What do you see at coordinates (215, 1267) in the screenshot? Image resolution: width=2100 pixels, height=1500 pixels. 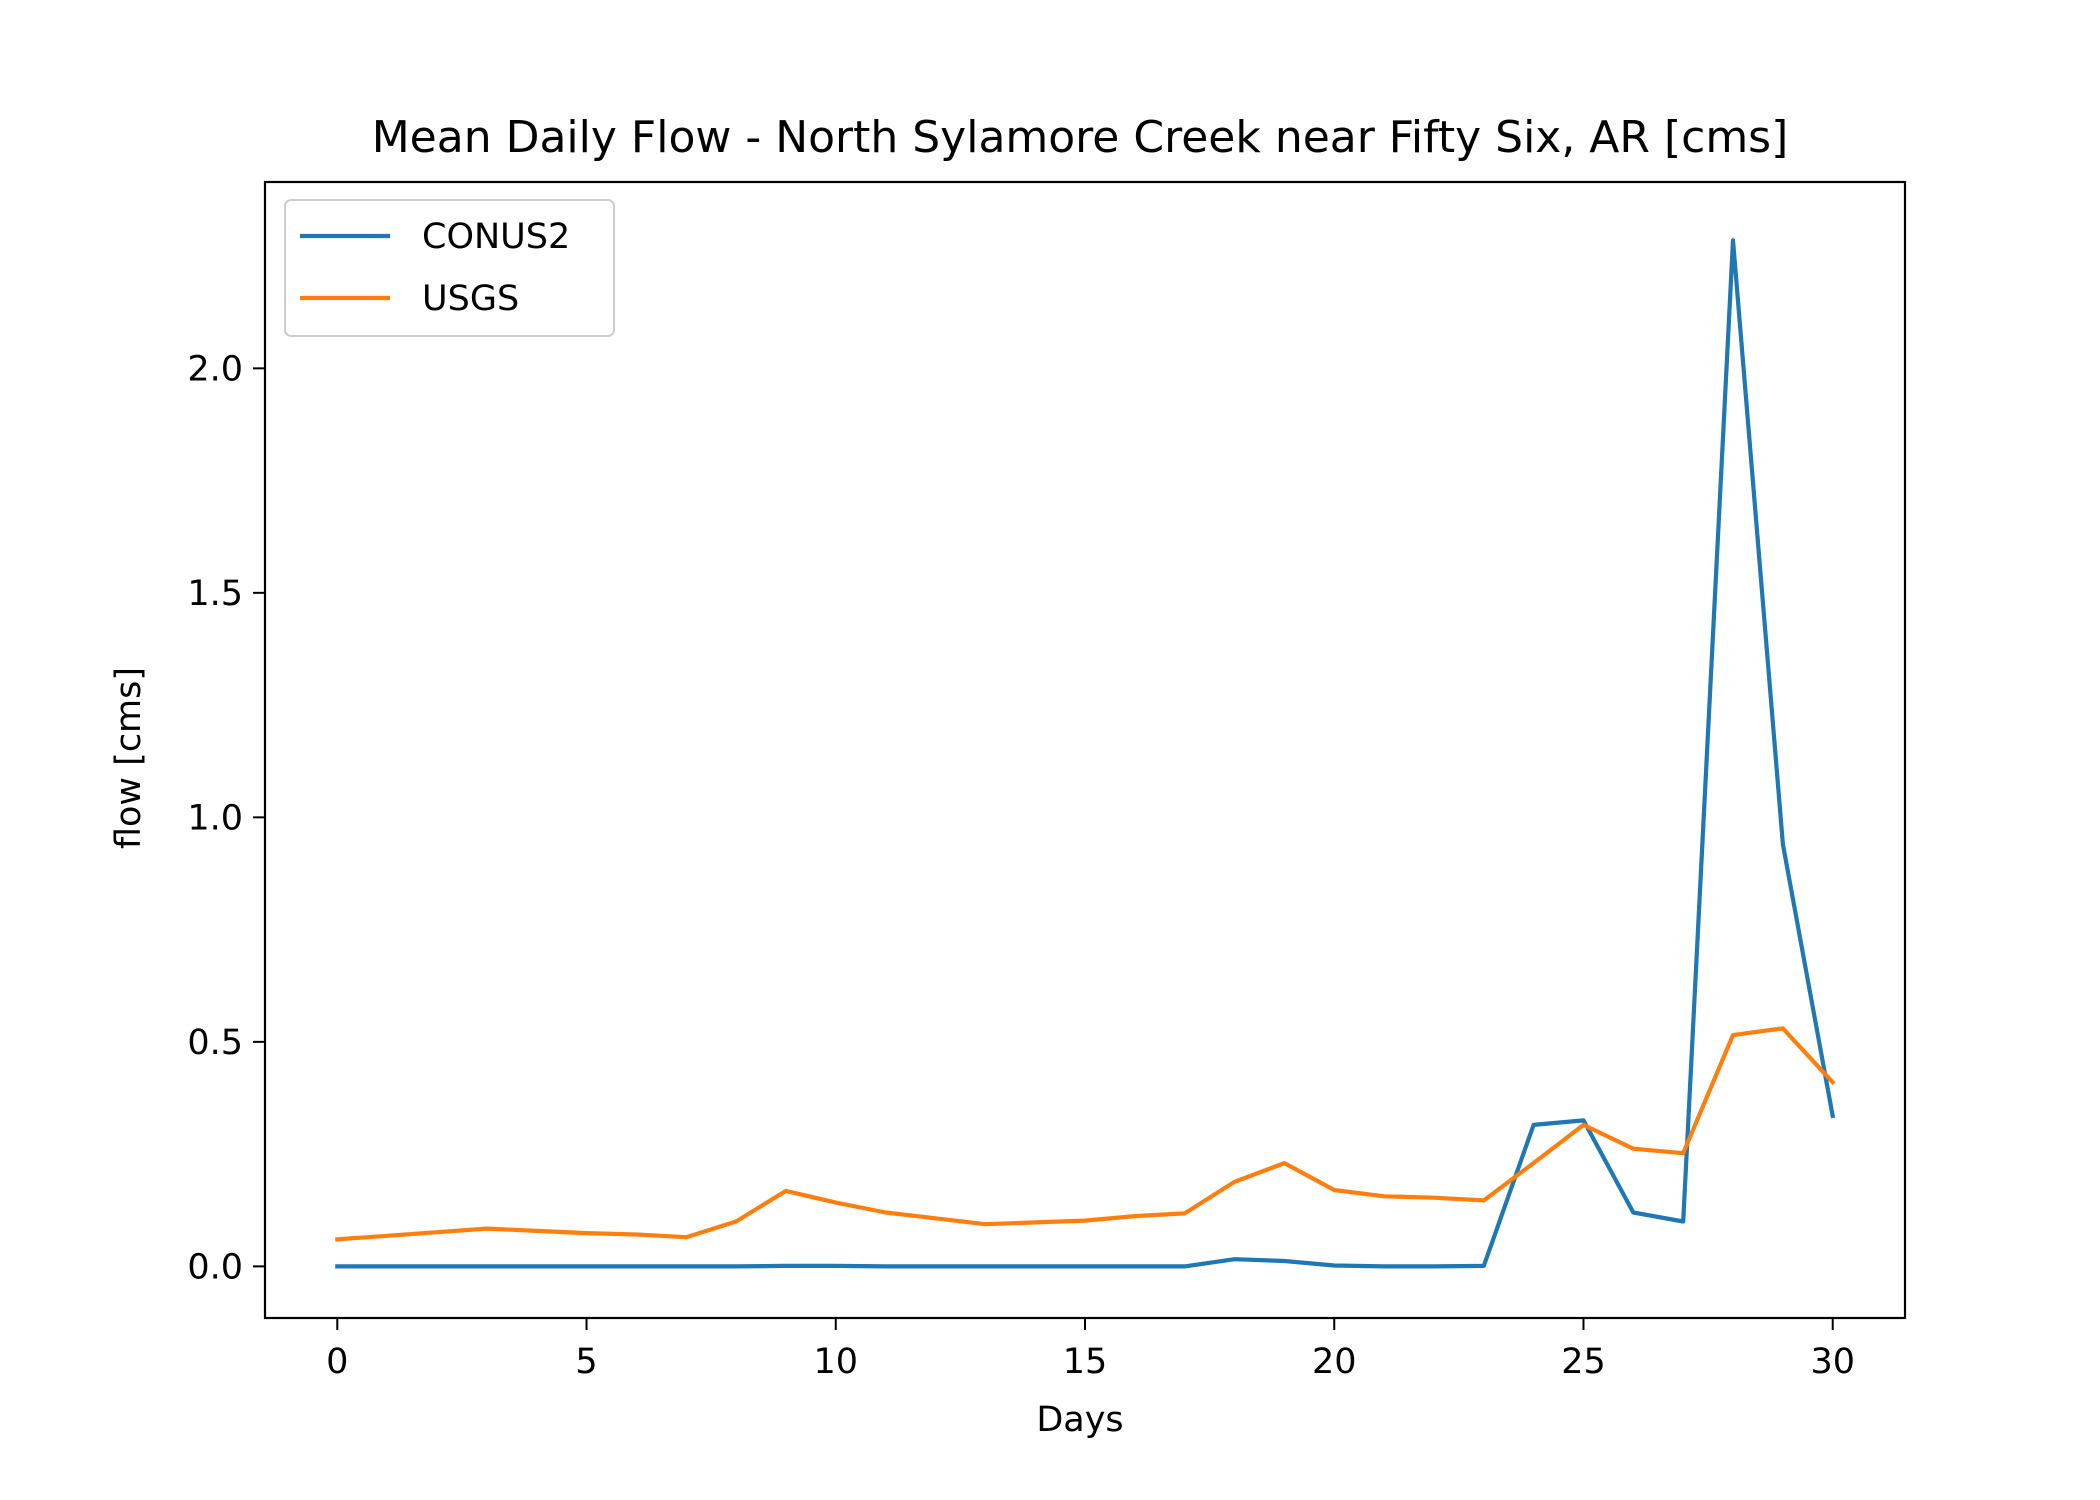 I see `y-tick-label: 0.0` at bounding box center [215, 1267].